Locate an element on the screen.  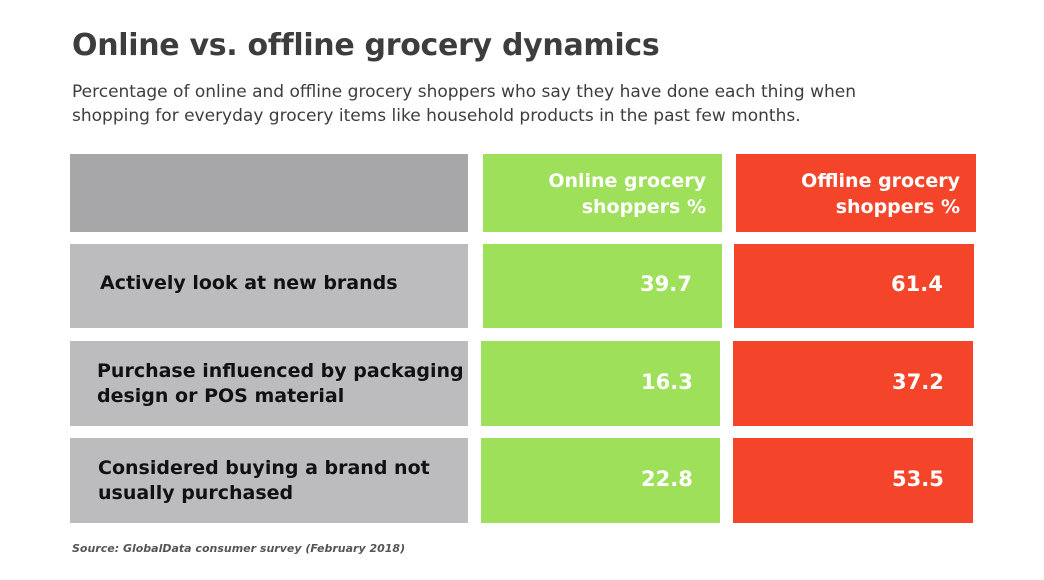
header-offline-label: Offline grocery shoppers % is located at coordinates (880, 194).